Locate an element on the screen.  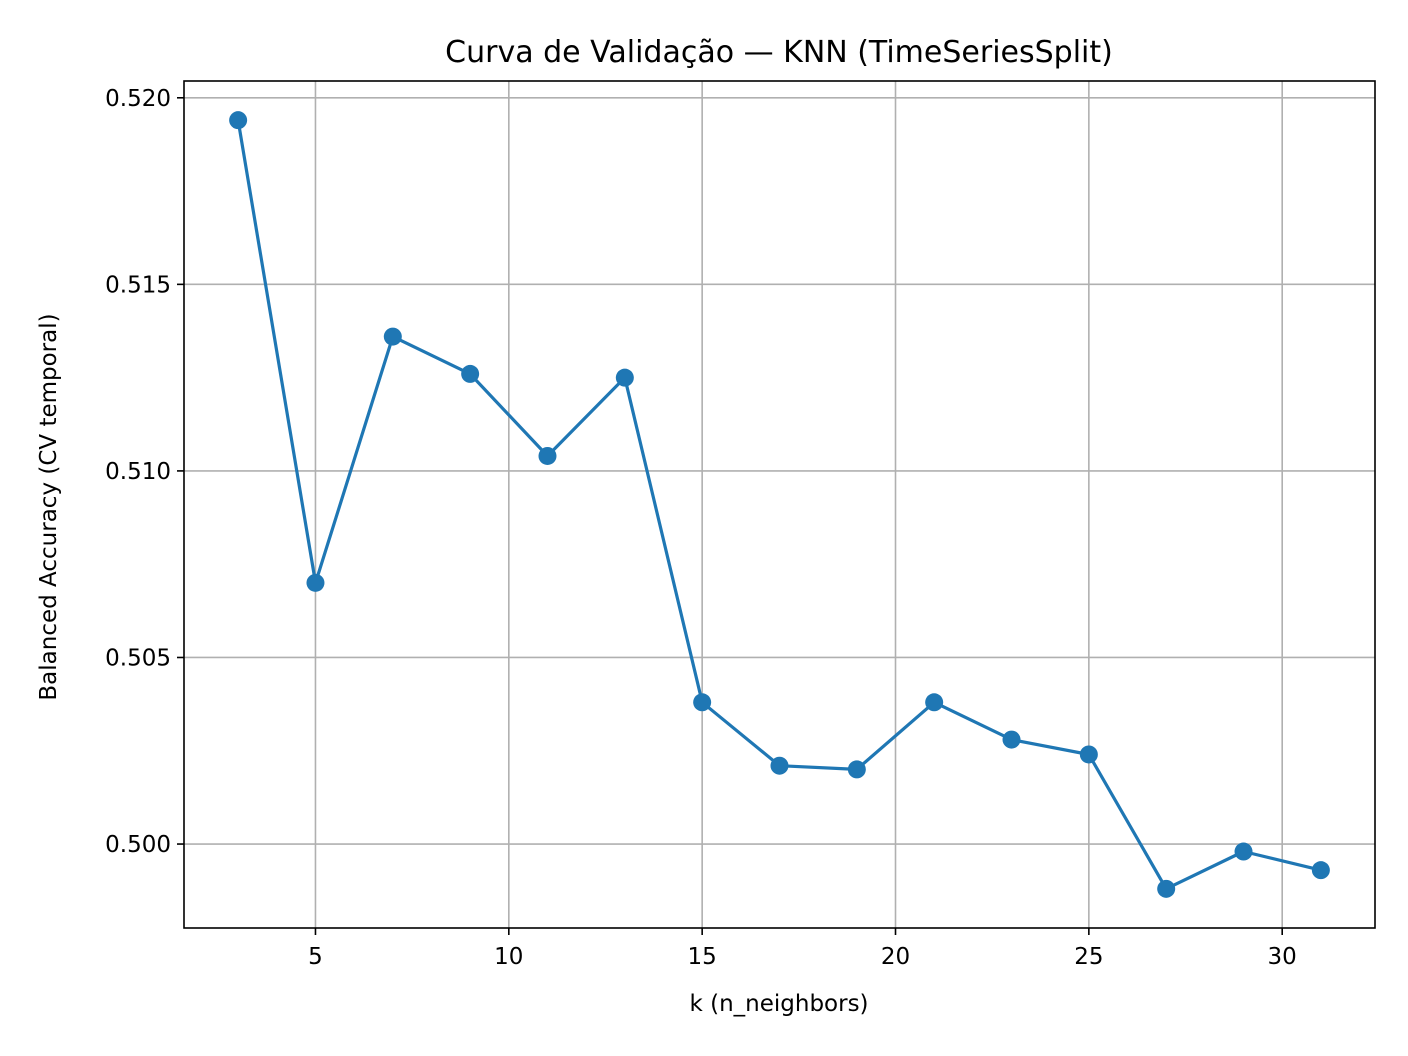
y-tick-label: 0.520 is located at coordinates (138, 99).